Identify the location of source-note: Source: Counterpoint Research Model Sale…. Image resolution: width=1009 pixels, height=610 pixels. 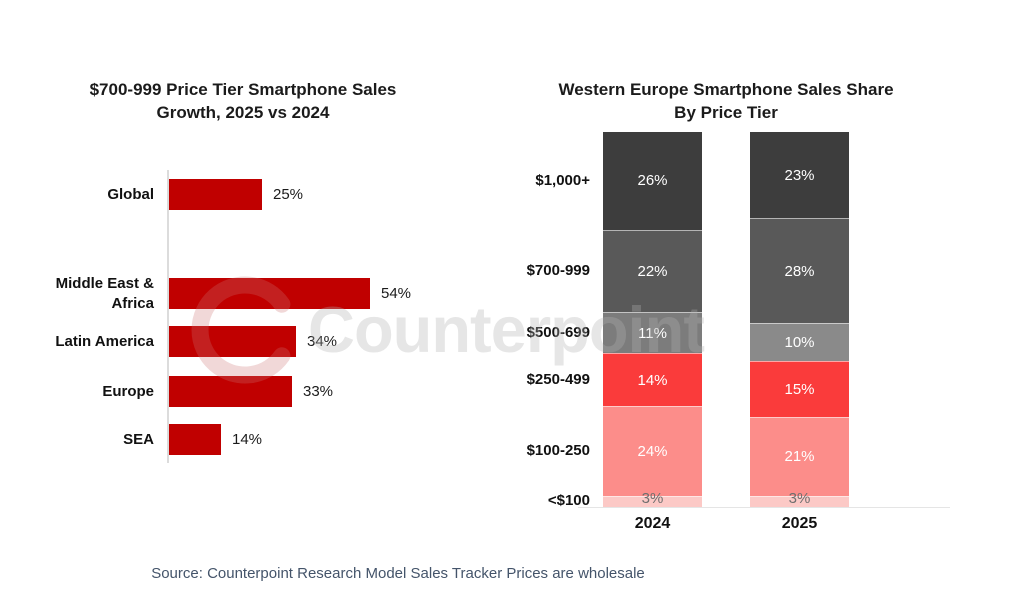
(398, 573).